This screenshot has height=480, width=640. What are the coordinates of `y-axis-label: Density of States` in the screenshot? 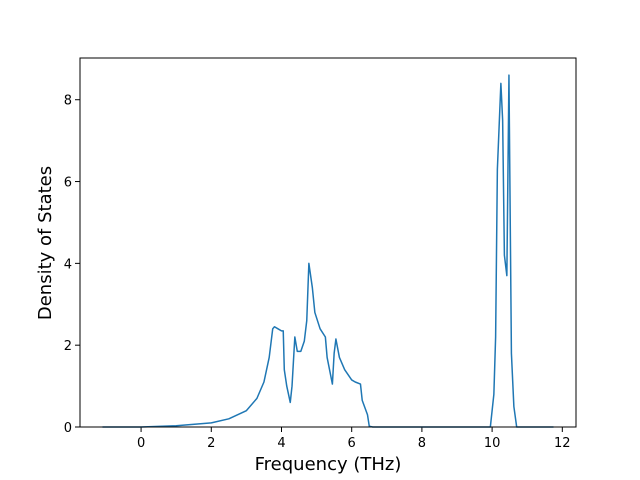 It's located at (45, 243).